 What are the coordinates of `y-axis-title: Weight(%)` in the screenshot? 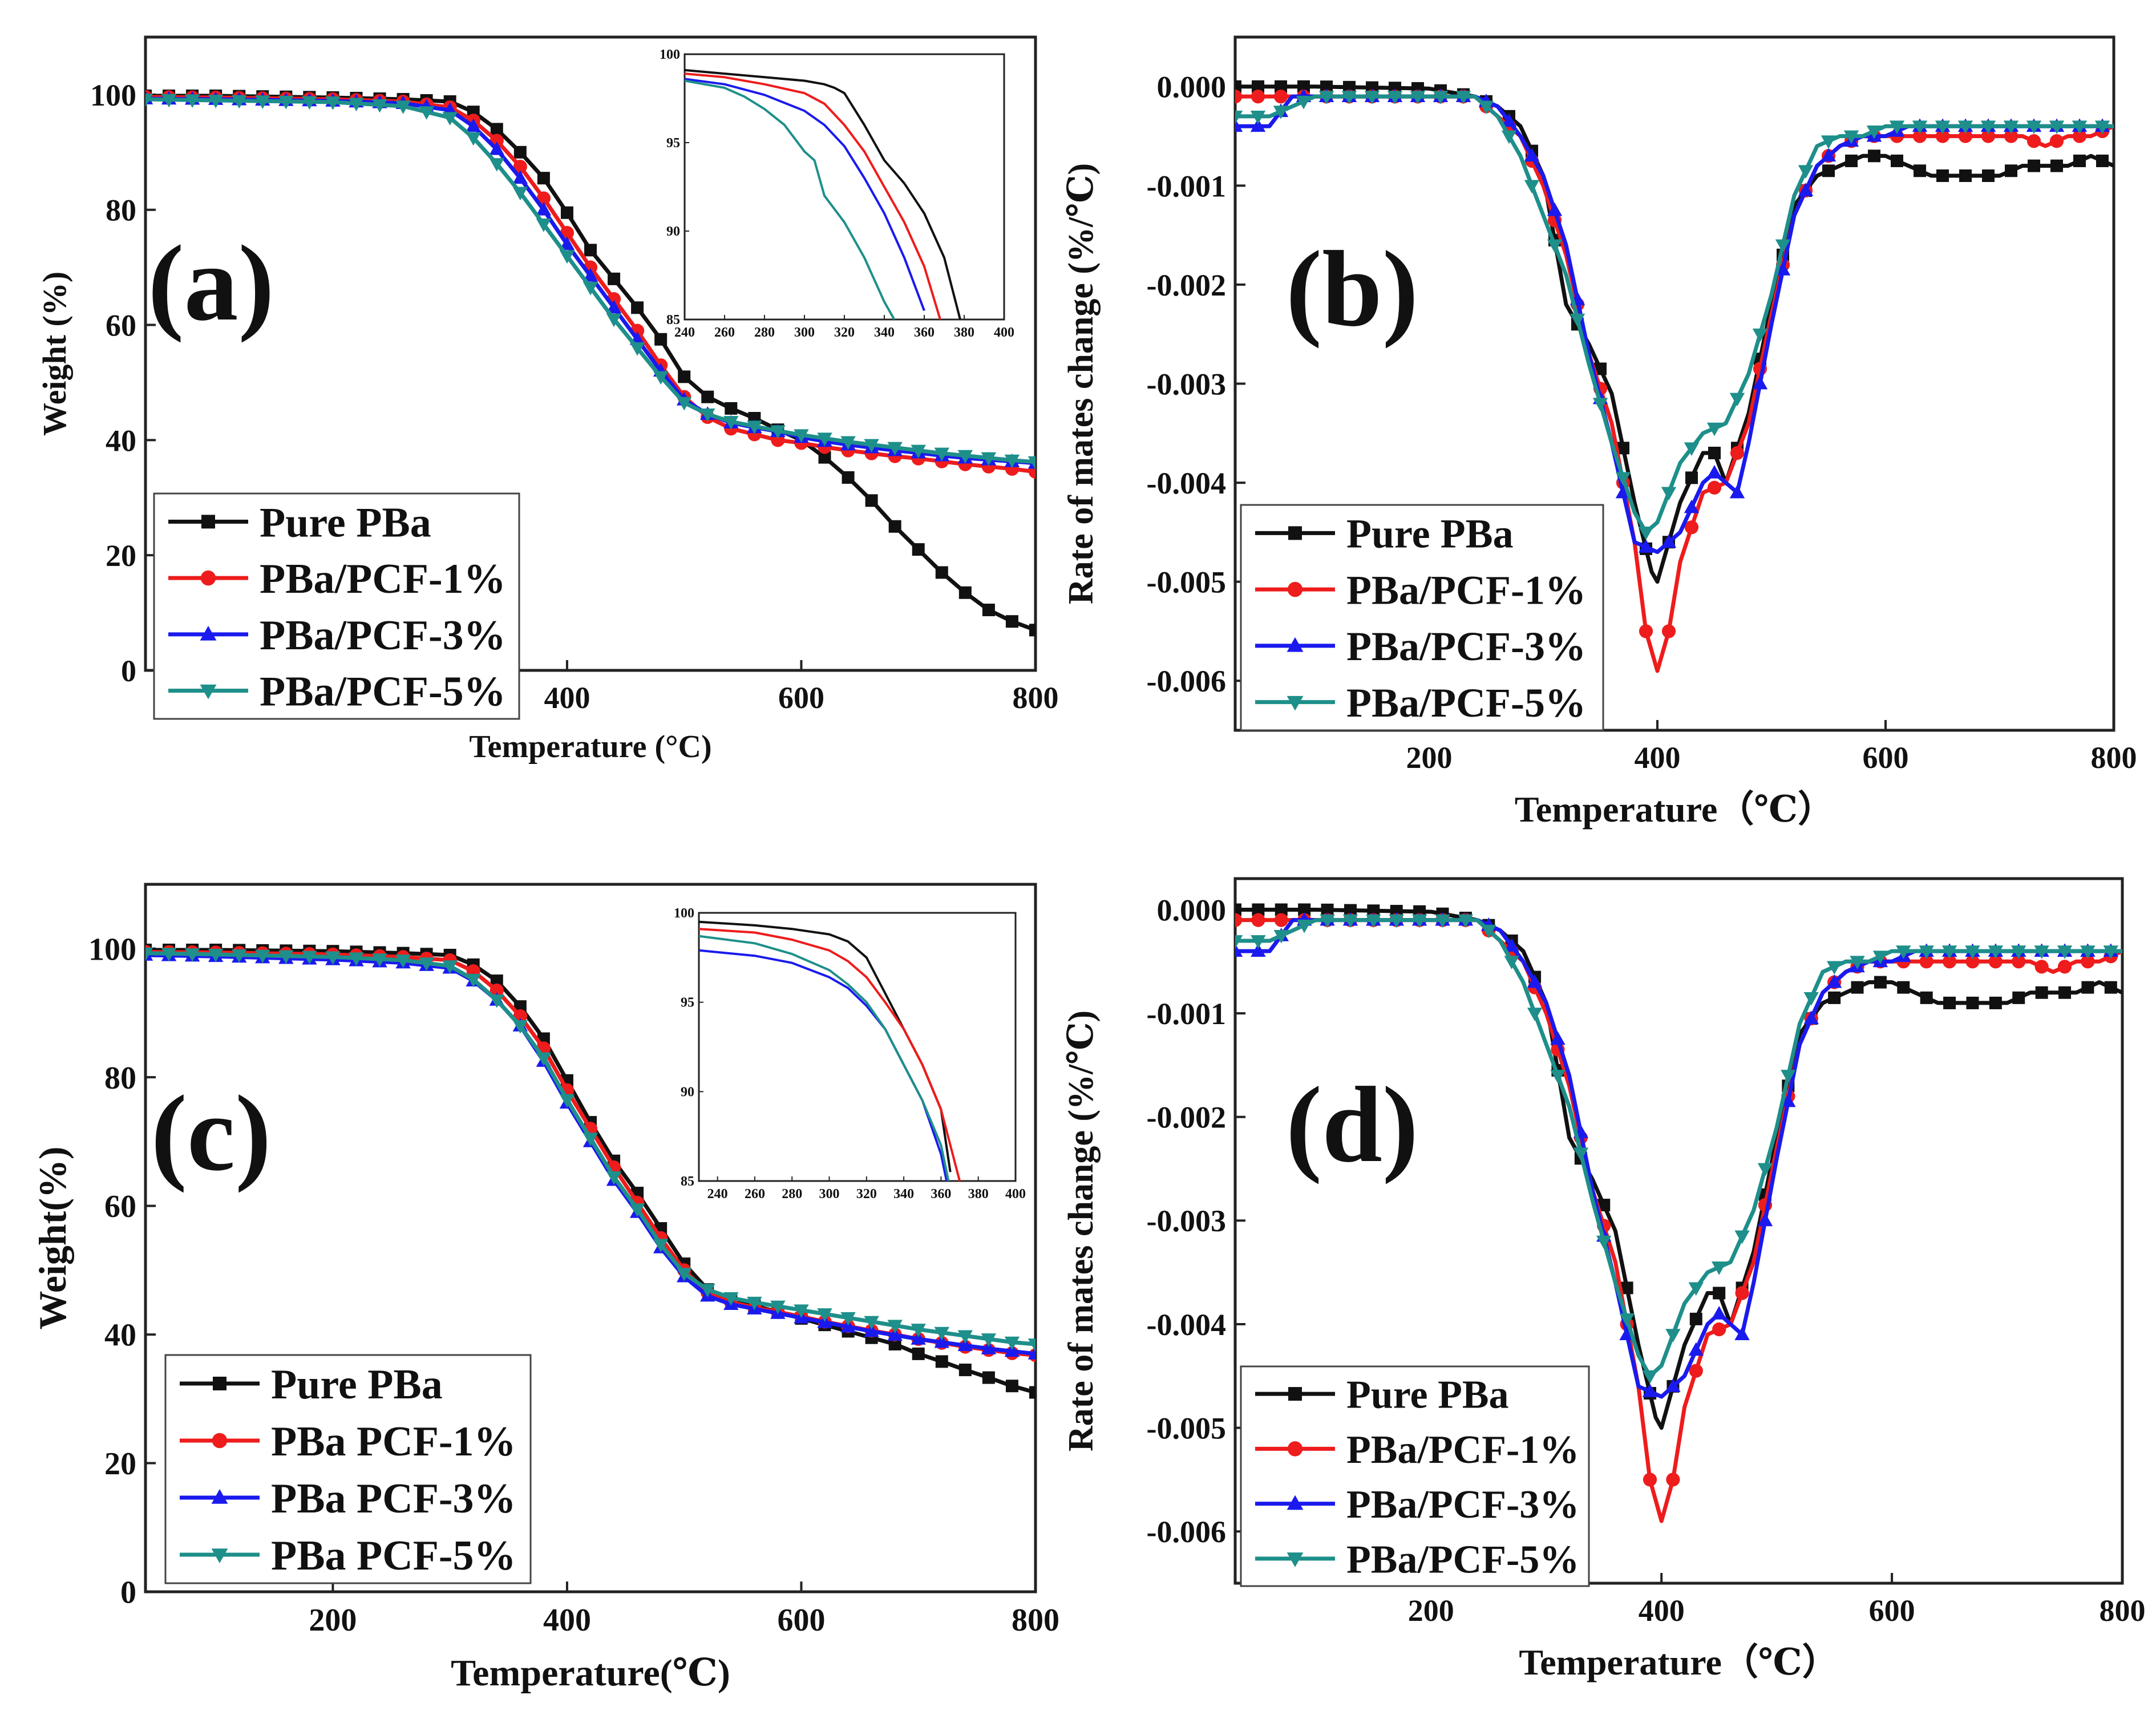 It's located at (52, 1237).